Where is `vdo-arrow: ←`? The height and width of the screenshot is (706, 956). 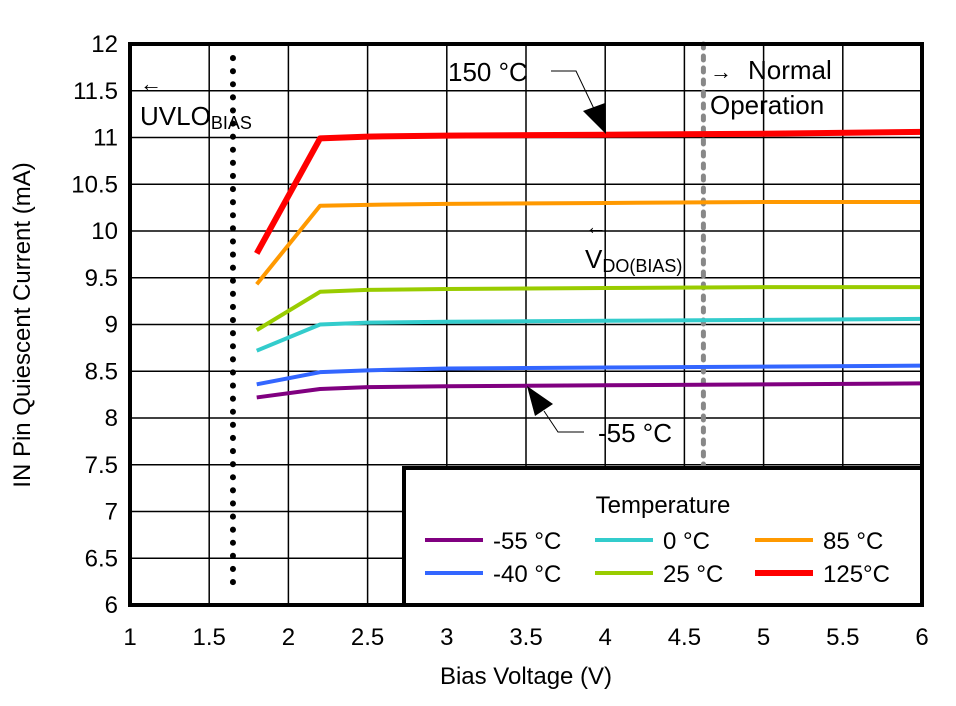 vdo-arrow: ← is located at coordinates (596, 226).